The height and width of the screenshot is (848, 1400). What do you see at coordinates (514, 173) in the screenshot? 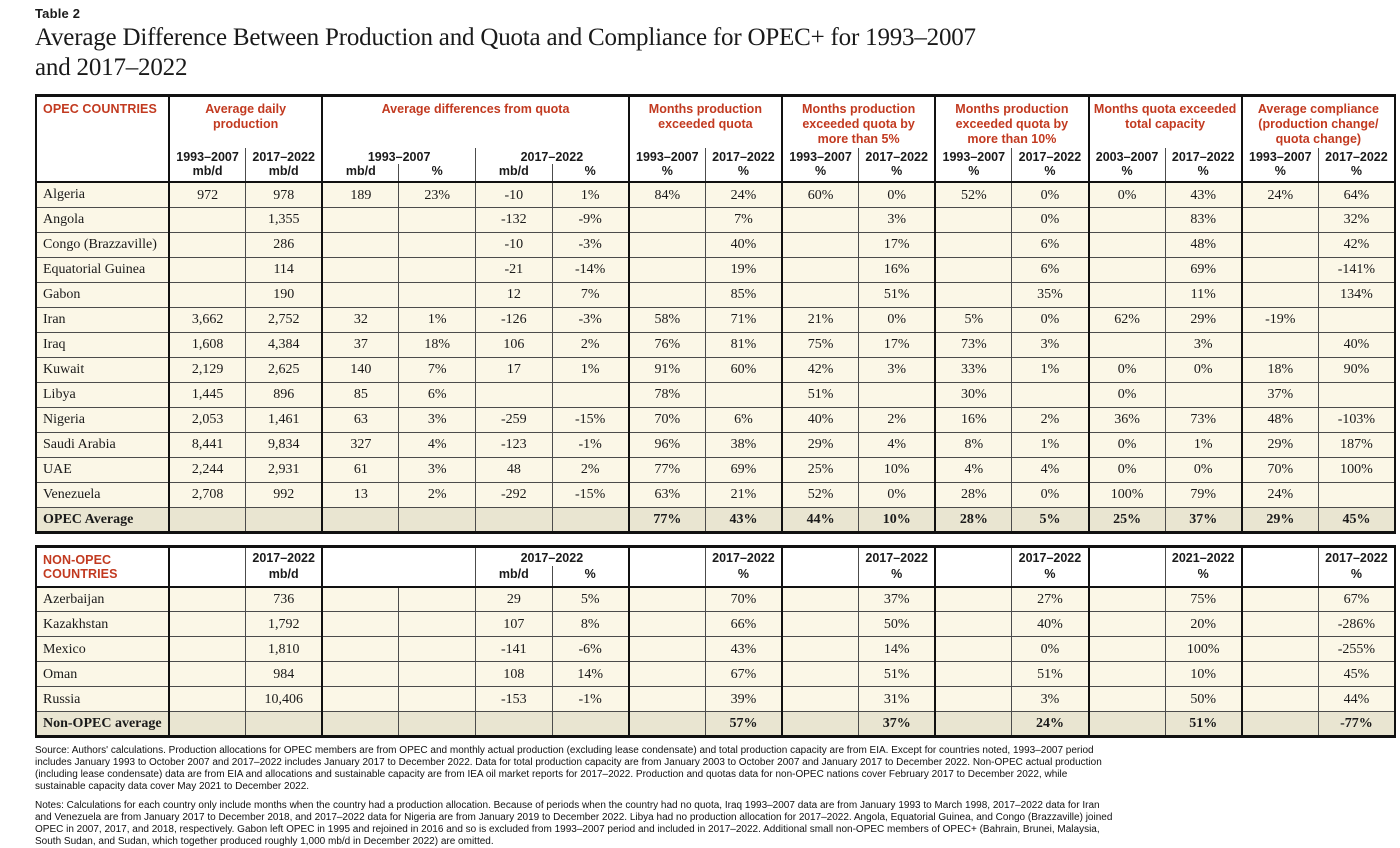
I see `unit-label: mb/d` at bounding box center [514, 173].